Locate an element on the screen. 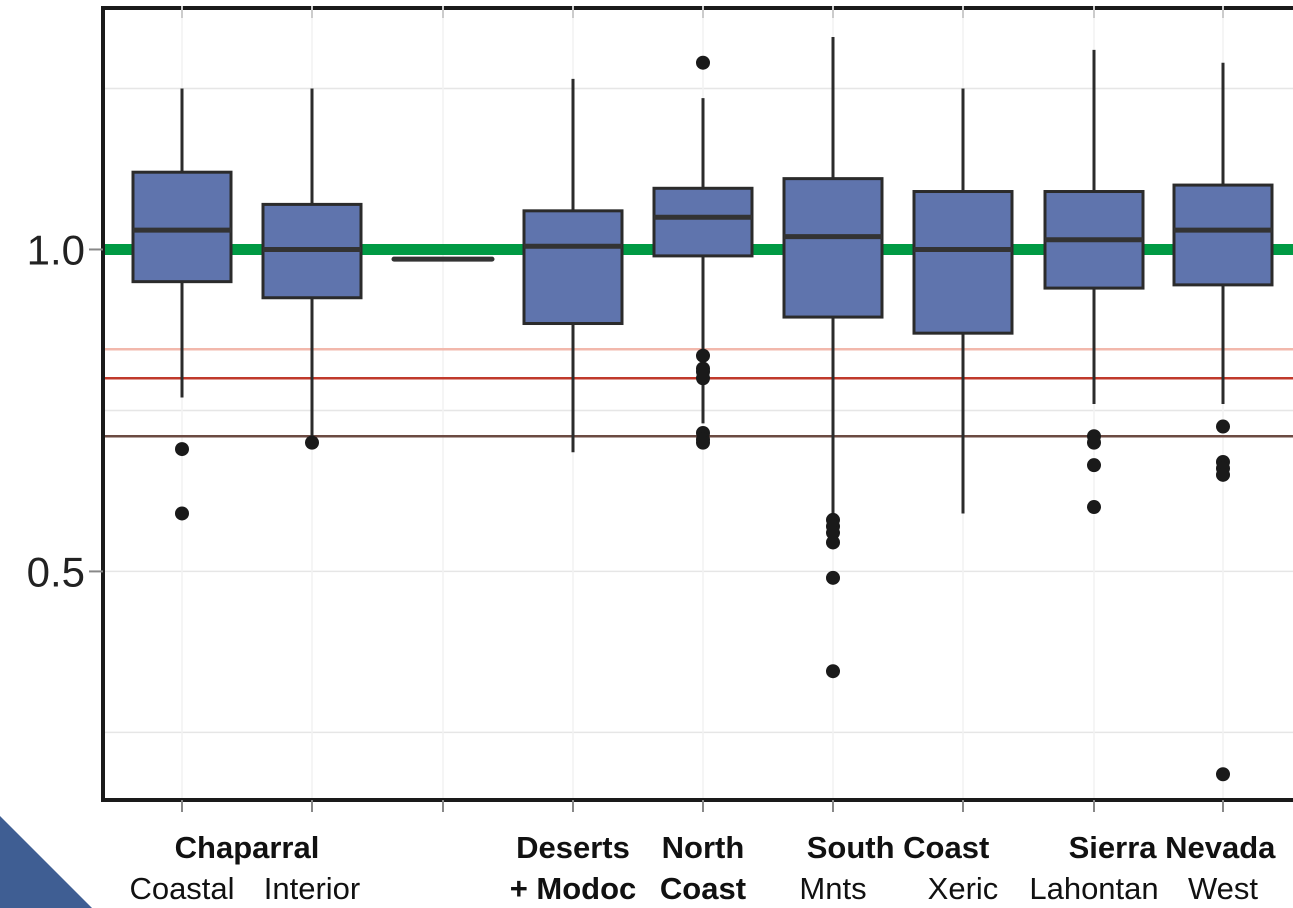 This screenshot has height=908, width=1293. y-tick-label: 1.0 is located at coordinates (56, 249).